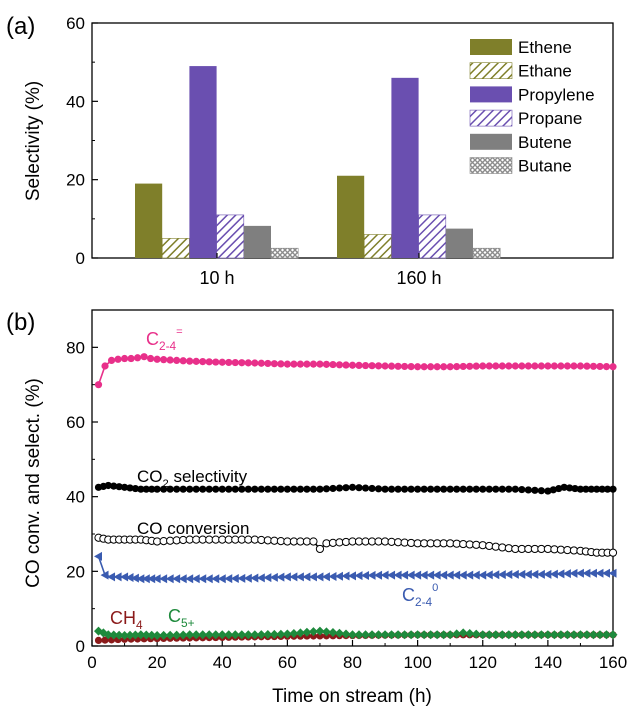  Describe the element at coordinates (483, 662) in the screenshot. I see `x-tick-label-b: 120` at that location.